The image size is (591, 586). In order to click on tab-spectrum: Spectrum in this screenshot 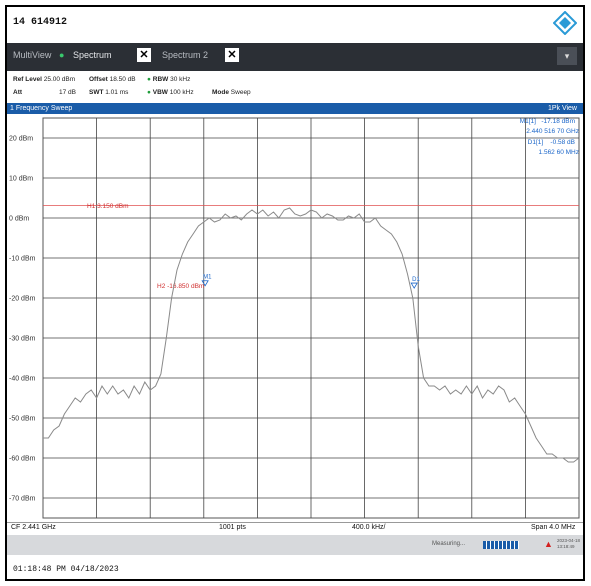, I will do `click(92, 55)`.